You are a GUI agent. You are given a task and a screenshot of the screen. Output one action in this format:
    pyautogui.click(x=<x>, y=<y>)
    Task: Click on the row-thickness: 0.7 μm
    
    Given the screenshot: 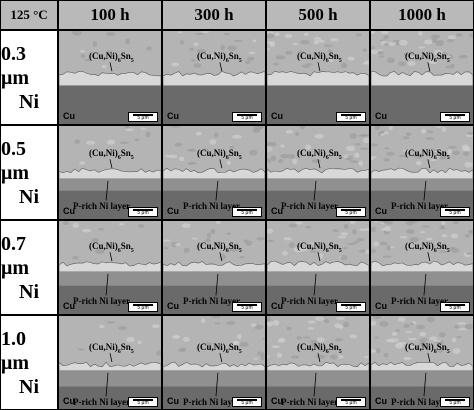 What is the action you would take?
    pyautogui.click(x=15, y=255)
    